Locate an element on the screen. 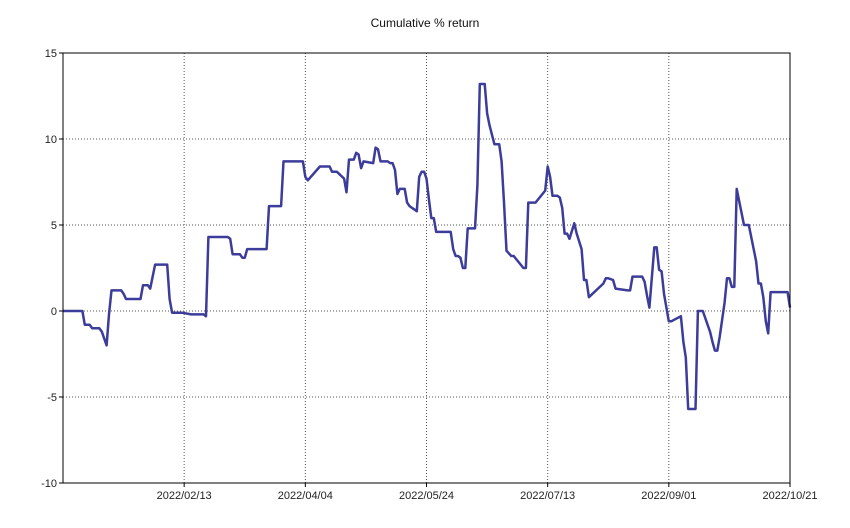  y-tick-label: 15 is located at coordinates (51, 54).